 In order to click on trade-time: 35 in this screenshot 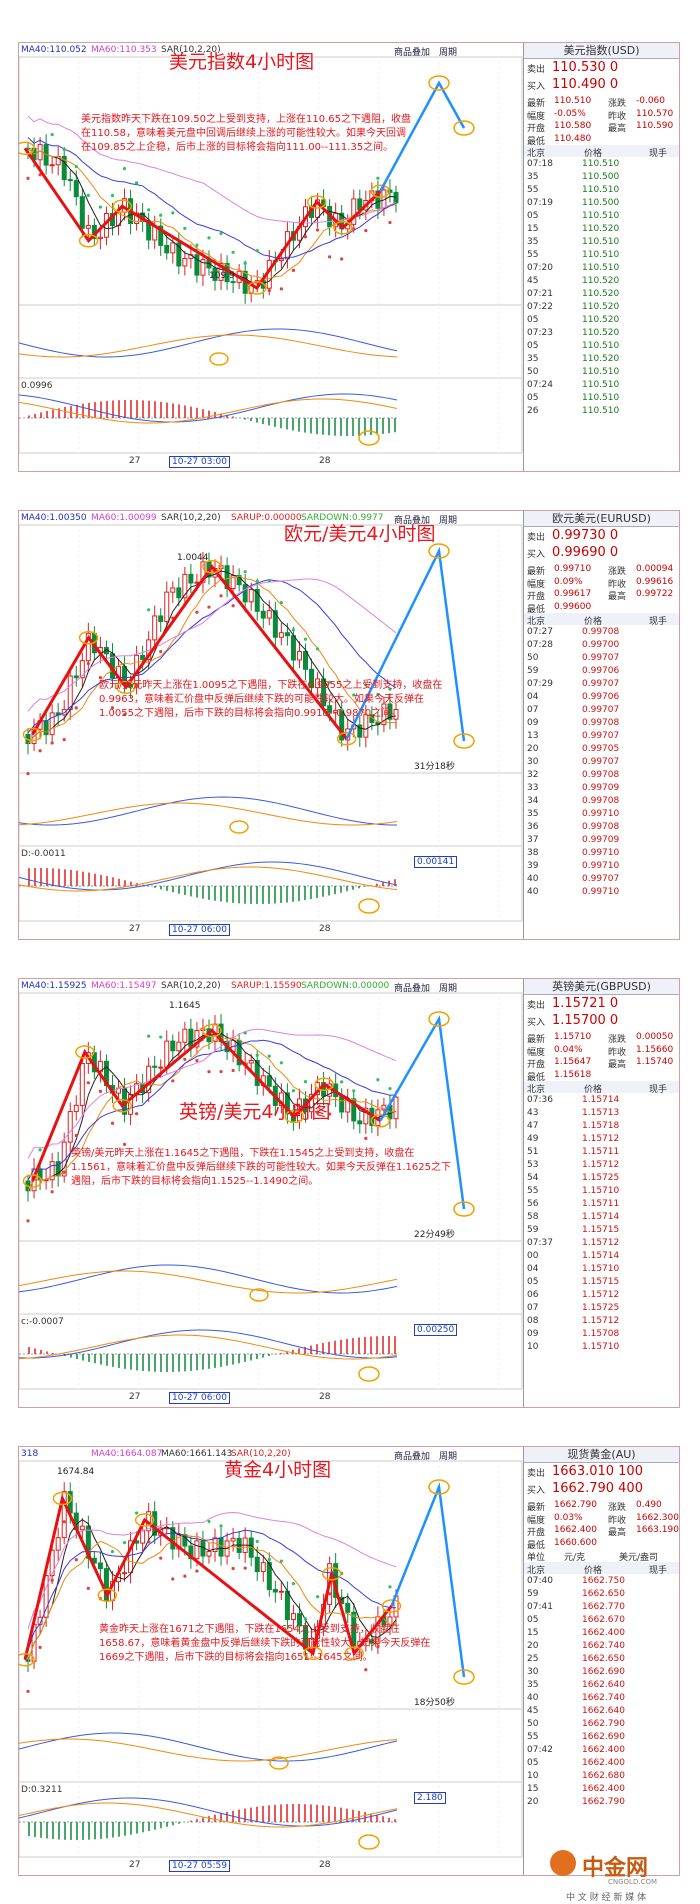, I will do `click(533, 1685)`.